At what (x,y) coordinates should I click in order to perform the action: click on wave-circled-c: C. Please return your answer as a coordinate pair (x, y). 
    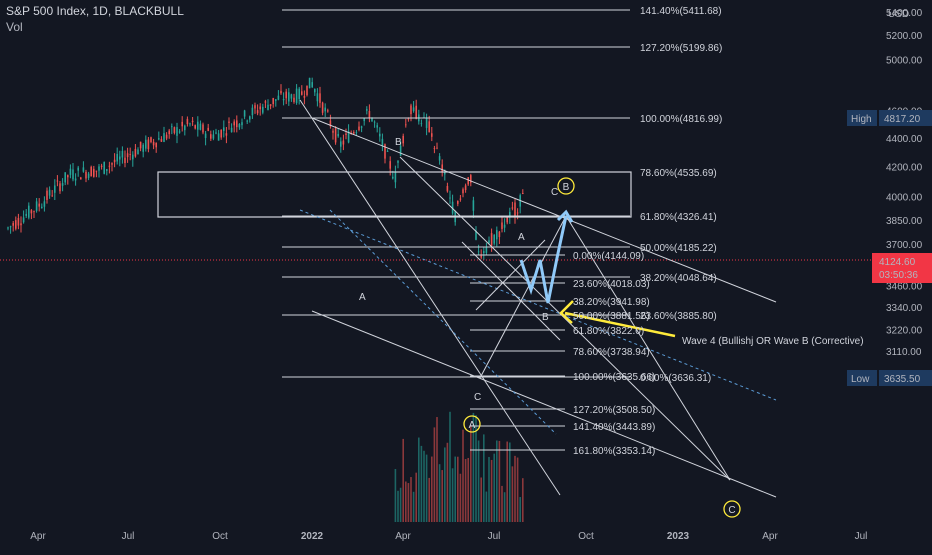
    Looking at the image, I should click on (731, 510).